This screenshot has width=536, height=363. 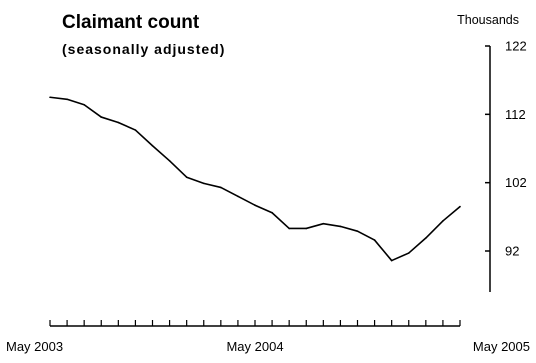 What do you see at coordinates (254, 346) in the screenshot?
I see `x-tick-label: May 2004` at bounding box center [254, 346].